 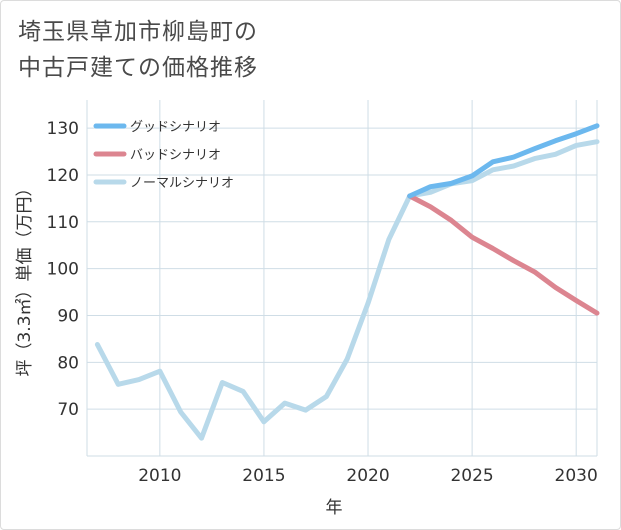 I want to click on x-axis-label: 年, so click(x=334, y=508).